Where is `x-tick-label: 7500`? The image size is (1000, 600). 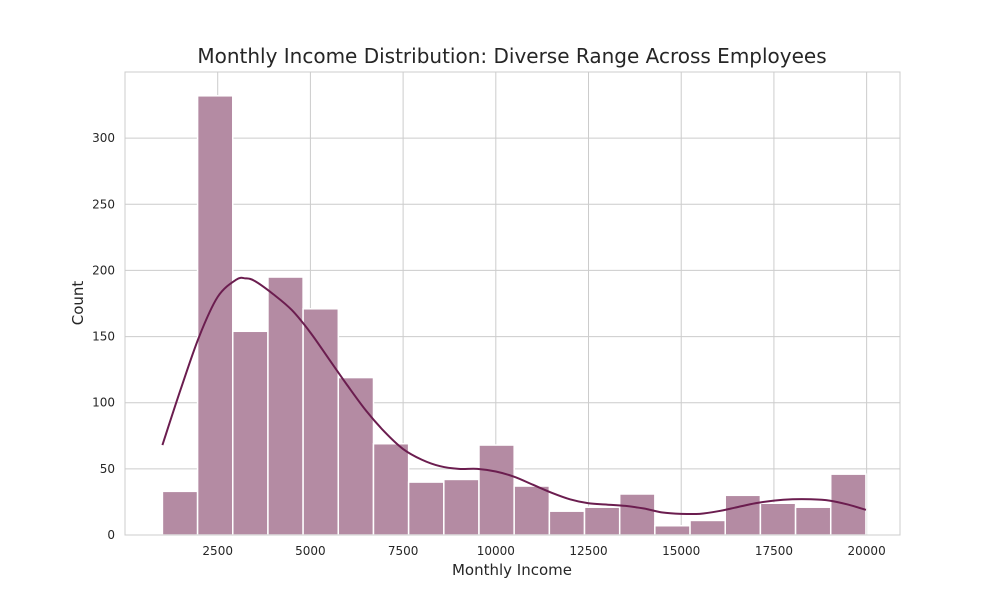
x-tick-label: 7500 is located at coordinates (403, 551).